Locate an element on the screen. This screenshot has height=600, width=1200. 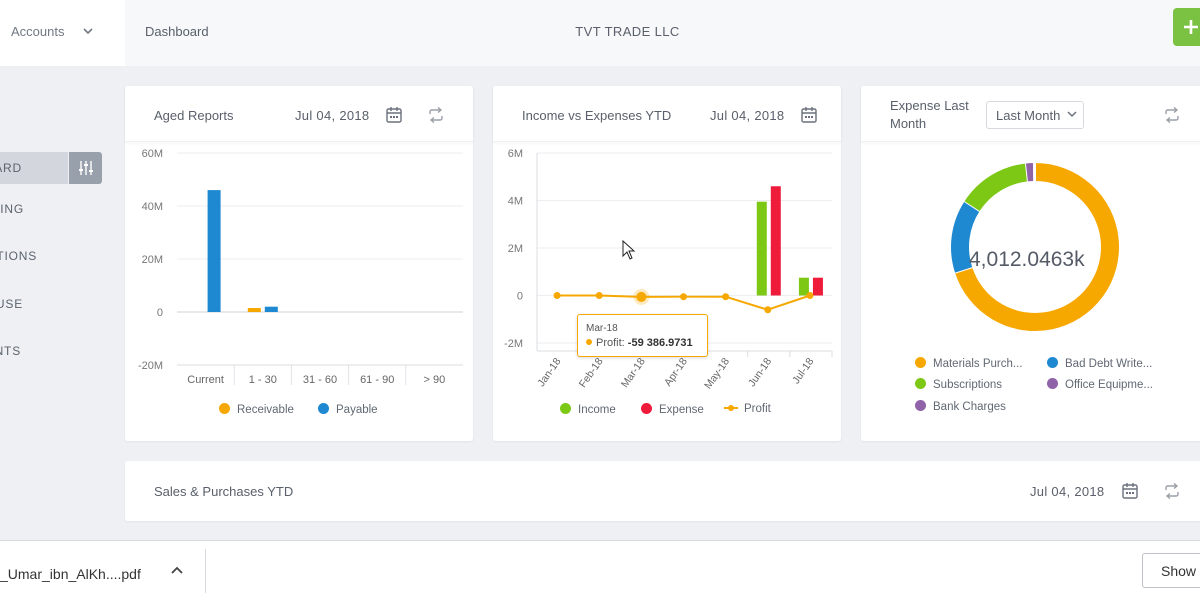
x-tick-label: Mar-18 is located at coordinates (633, 373).